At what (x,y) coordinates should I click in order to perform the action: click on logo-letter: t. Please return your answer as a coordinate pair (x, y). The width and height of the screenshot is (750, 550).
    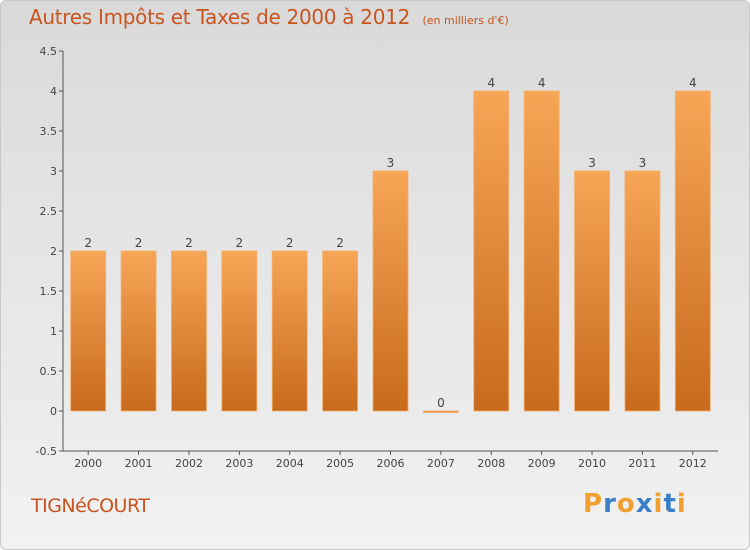
    Looking at the image, I should click on (670, 504).